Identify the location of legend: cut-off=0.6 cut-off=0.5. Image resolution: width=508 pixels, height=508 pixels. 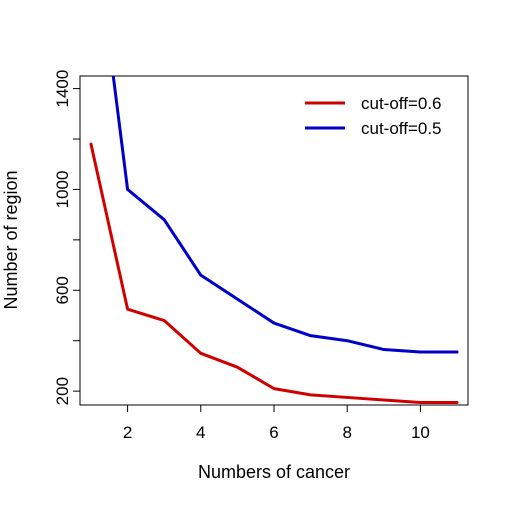
(373, 116).